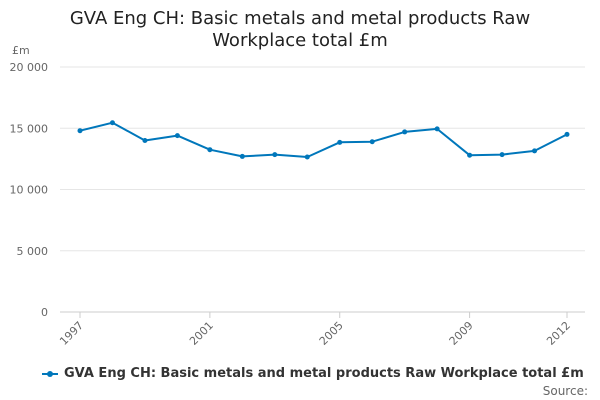 The height and width of the screenshot is (400, 600). I want to click on data-point-1999, so click(145, 140).